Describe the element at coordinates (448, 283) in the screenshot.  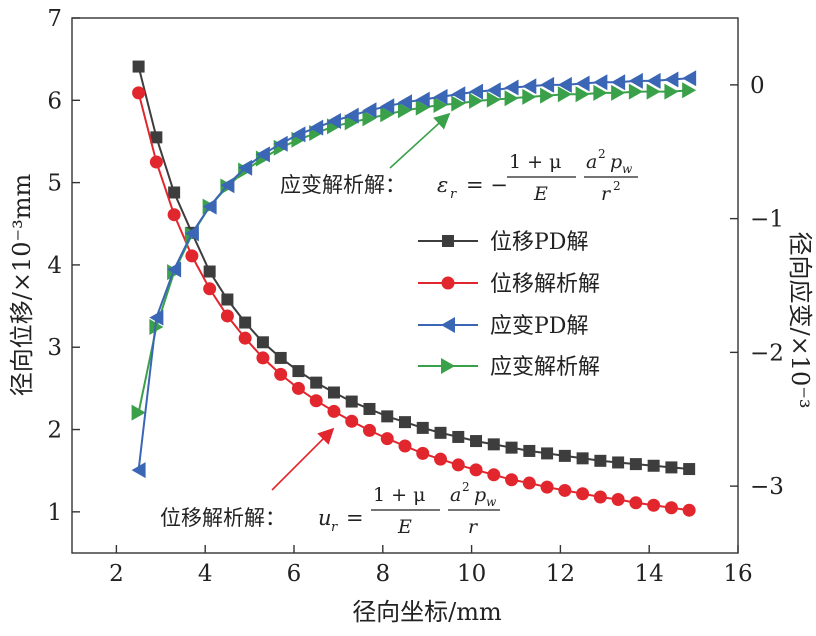
I see `legend-marker-circle` at that location.